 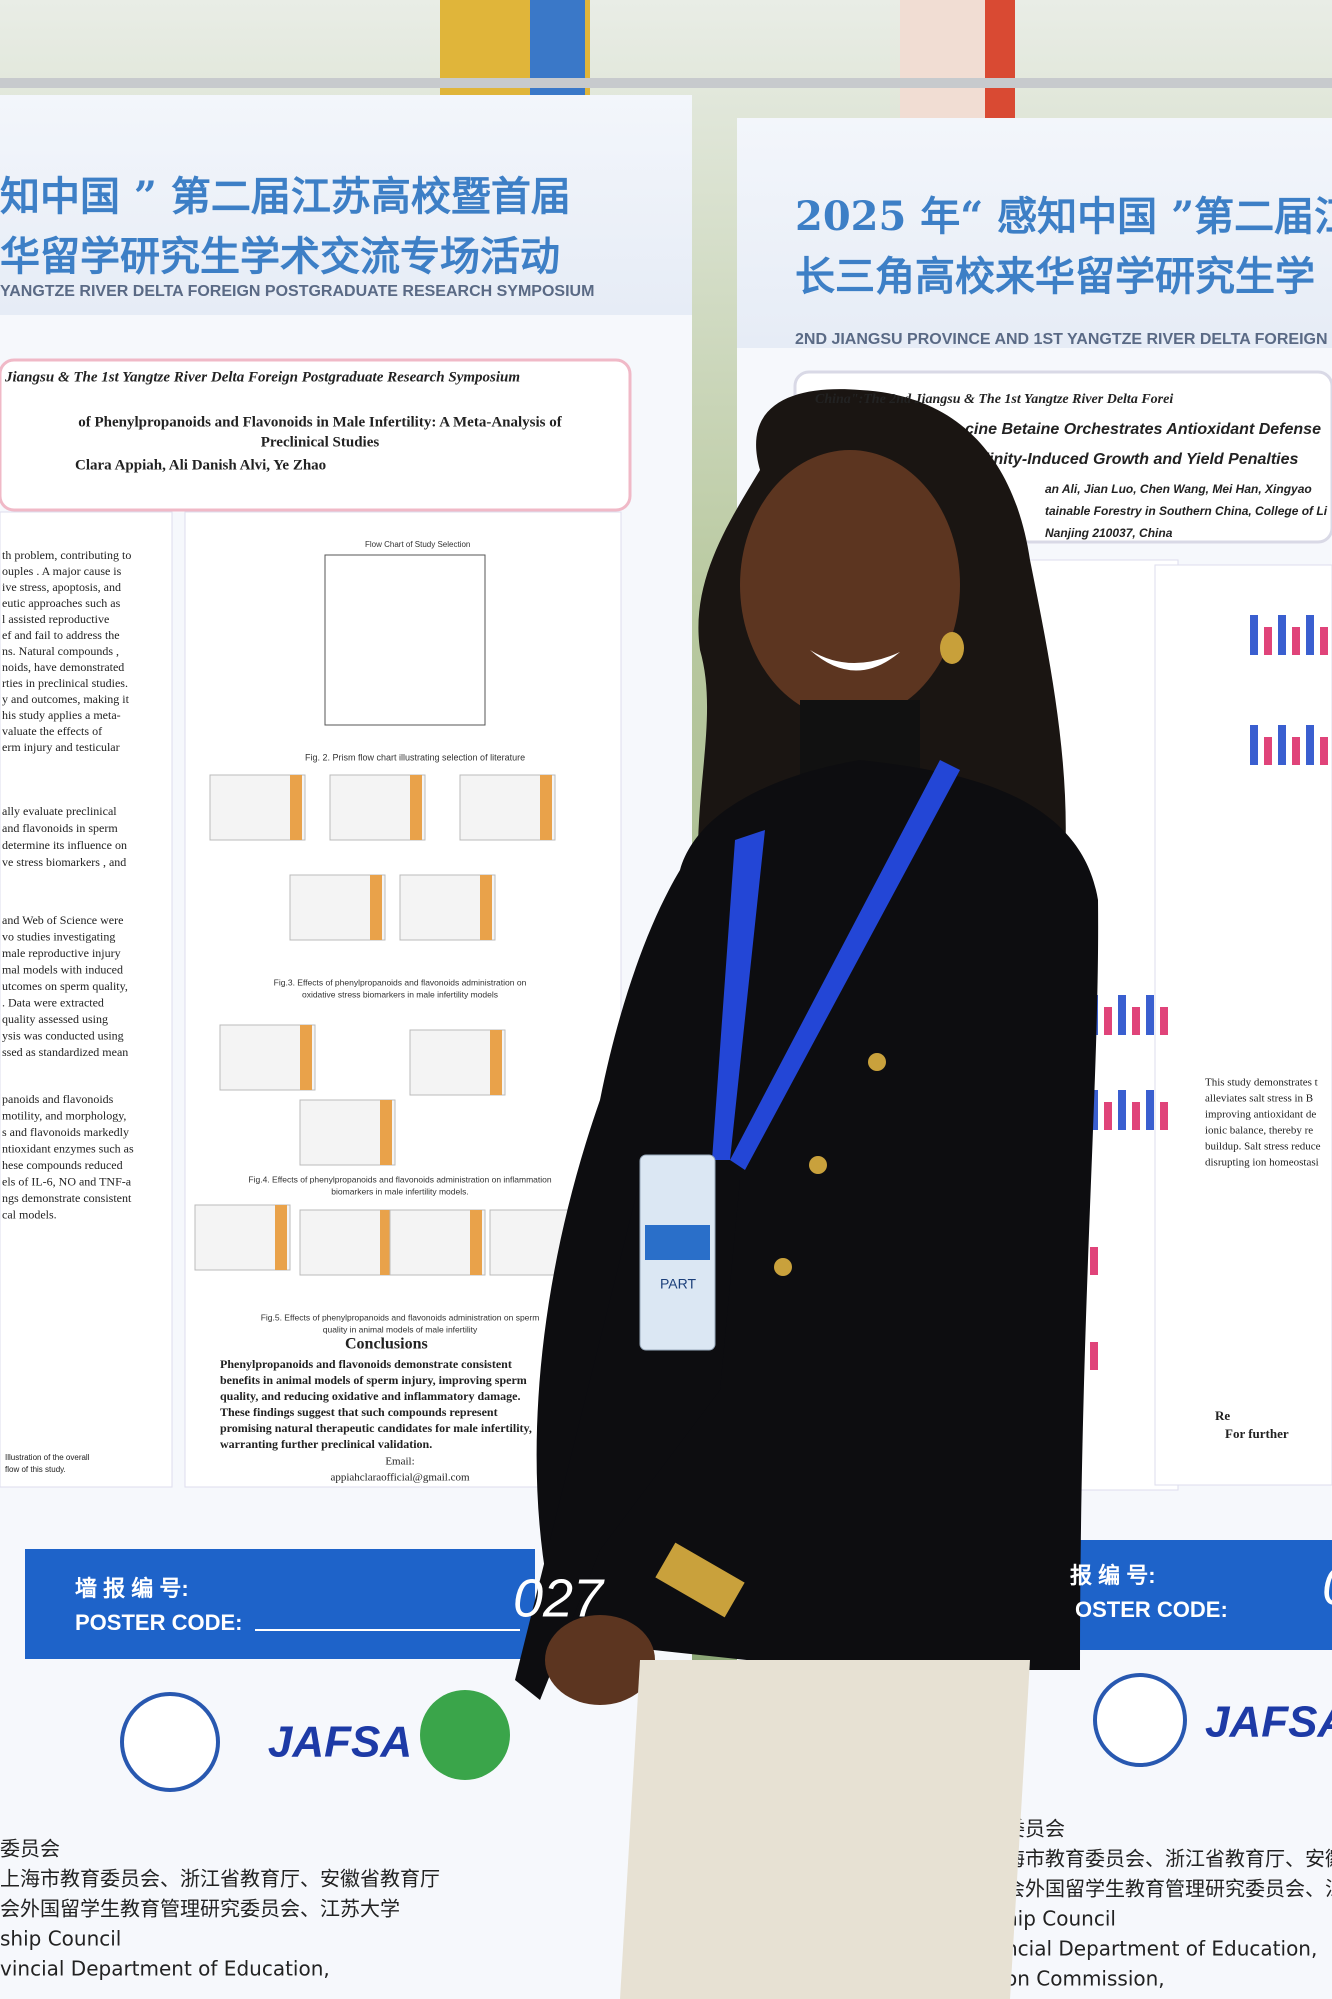 I want to click on header-cn: 2025 年“ 感知中国 ”第二届江, so click(x=1063, y=216).